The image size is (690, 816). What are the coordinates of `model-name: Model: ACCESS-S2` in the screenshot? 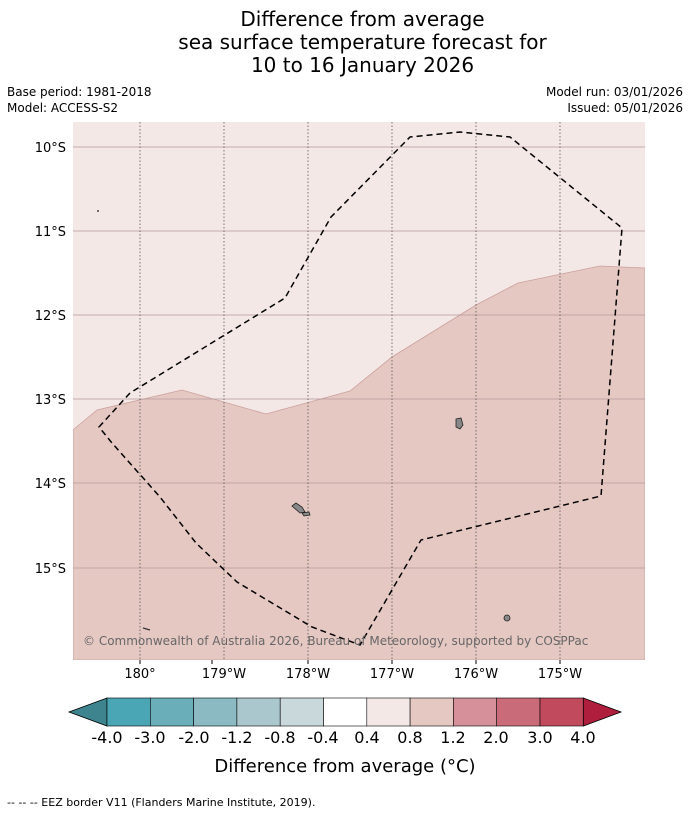 It's located at (63, 108).